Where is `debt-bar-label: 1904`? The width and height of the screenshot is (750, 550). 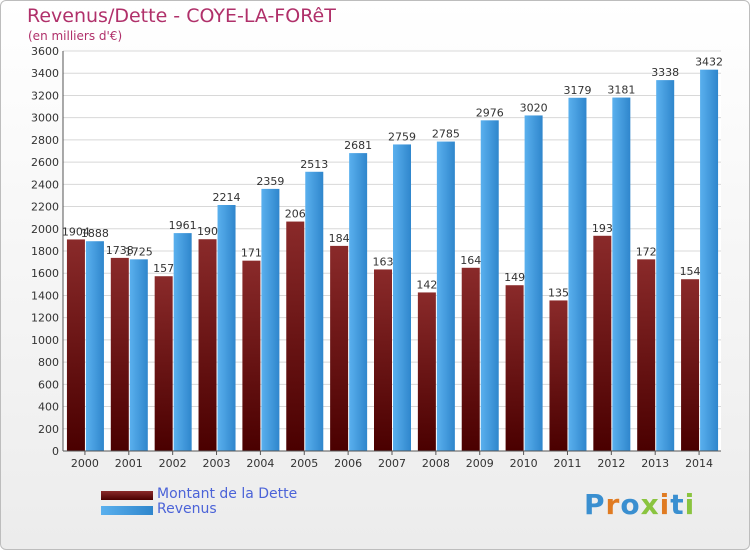 debt-bar-label: 1904 is located at coordinates (76, 231).